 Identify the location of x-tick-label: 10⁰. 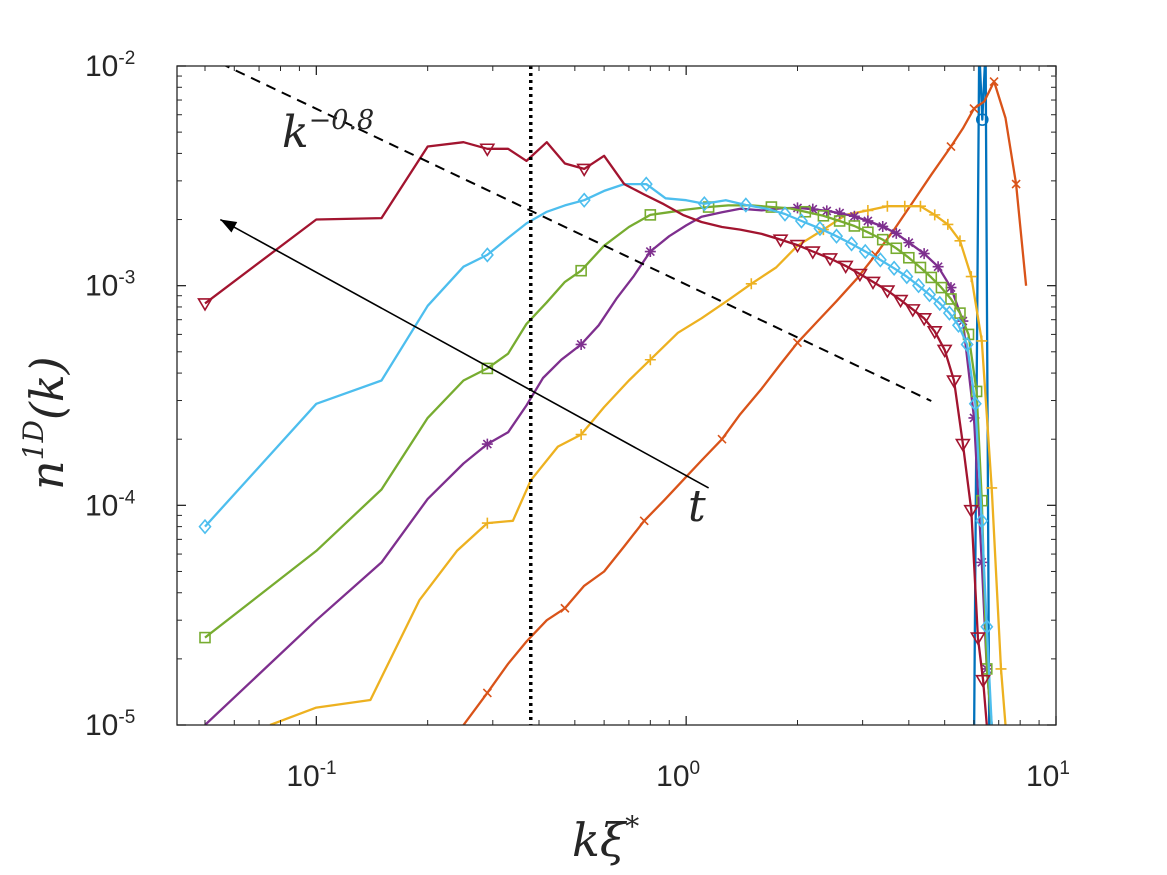
(678, 775).